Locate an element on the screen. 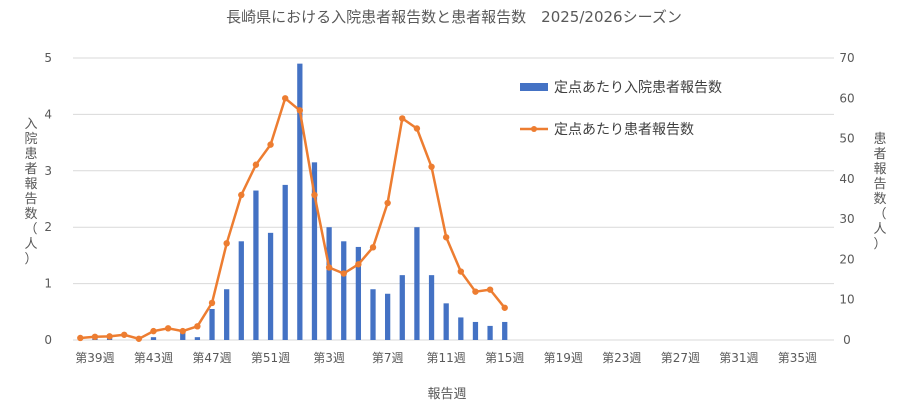 This screenshot has height=405, width=908. y-right-tick-label: 10 is located at coordinates (846, 300).